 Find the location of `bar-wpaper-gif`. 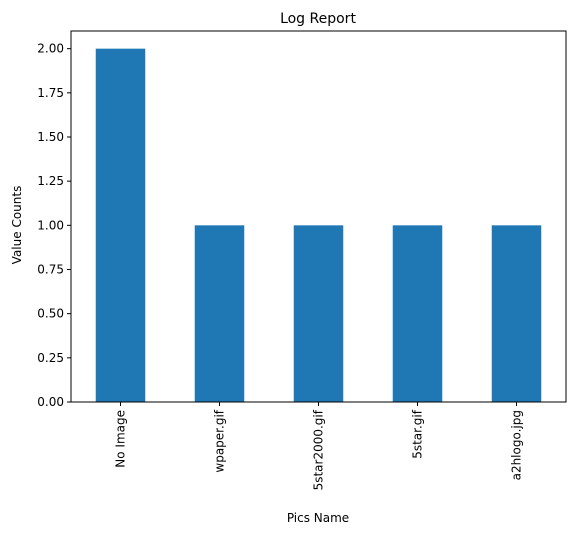

bar-wpaper-gif is located at coordinates (219, 313).